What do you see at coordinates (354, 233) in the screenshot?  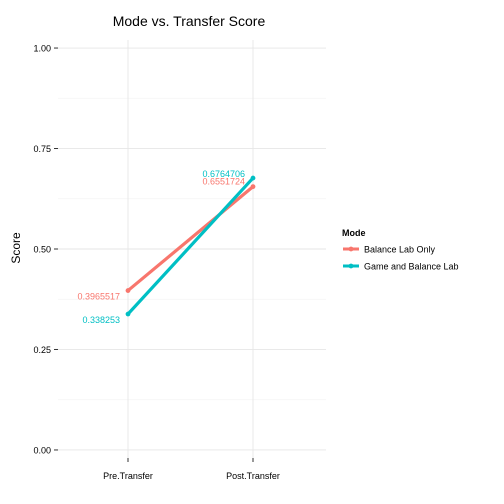 I see `legend-title: Mode` at bounding box center [354, 233].